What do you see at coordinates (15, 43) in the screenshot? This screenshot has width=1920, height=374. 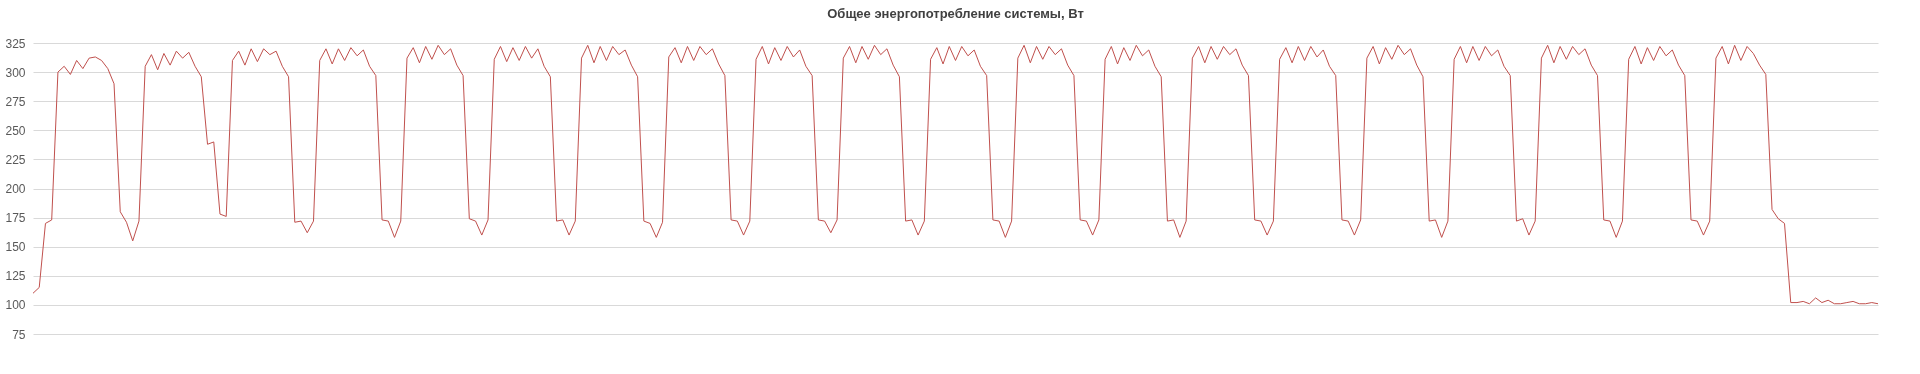 I see `y-tick-label: 325` at bounding box center [15, 43].